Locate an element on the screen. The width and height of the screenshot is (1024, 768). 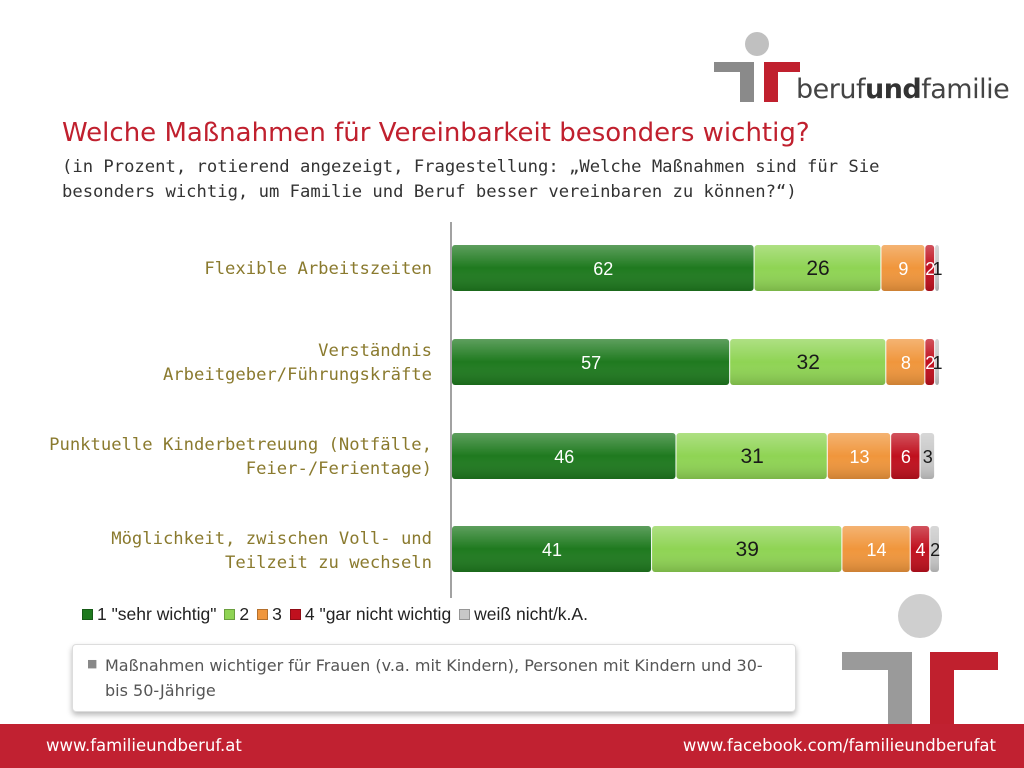
legend-item-2: 2 is located at coordinates (236, 614).